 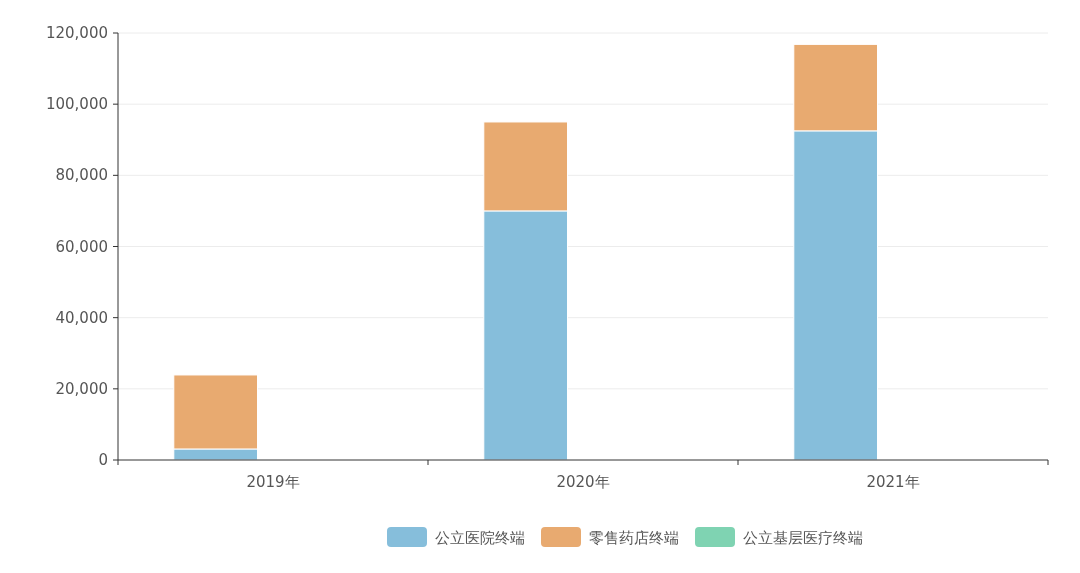 I want to click on y-tick-label: 60,000, so click(x=81, y=246).